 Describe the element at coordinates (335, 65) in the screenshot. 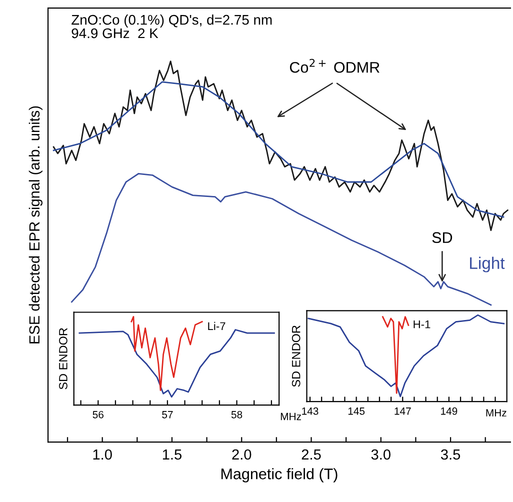

I see `annotation: Co$^{2+}$ ODMR` at that location.